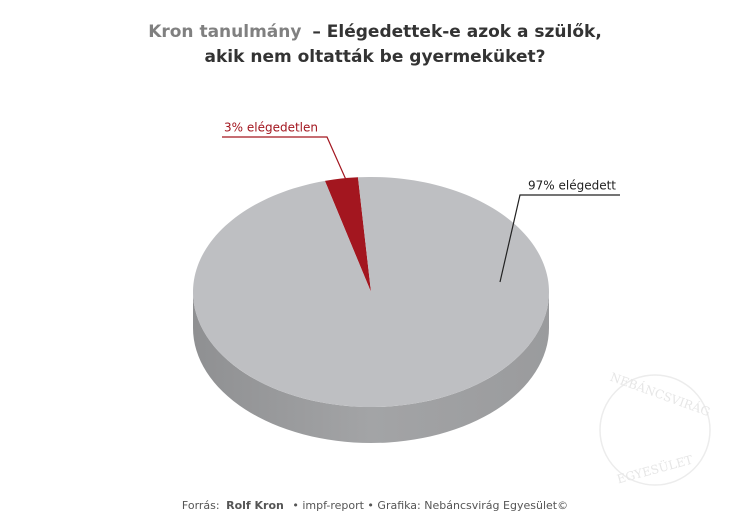  I want to click on footer-author: Rolf Kron, so click(255, 505).